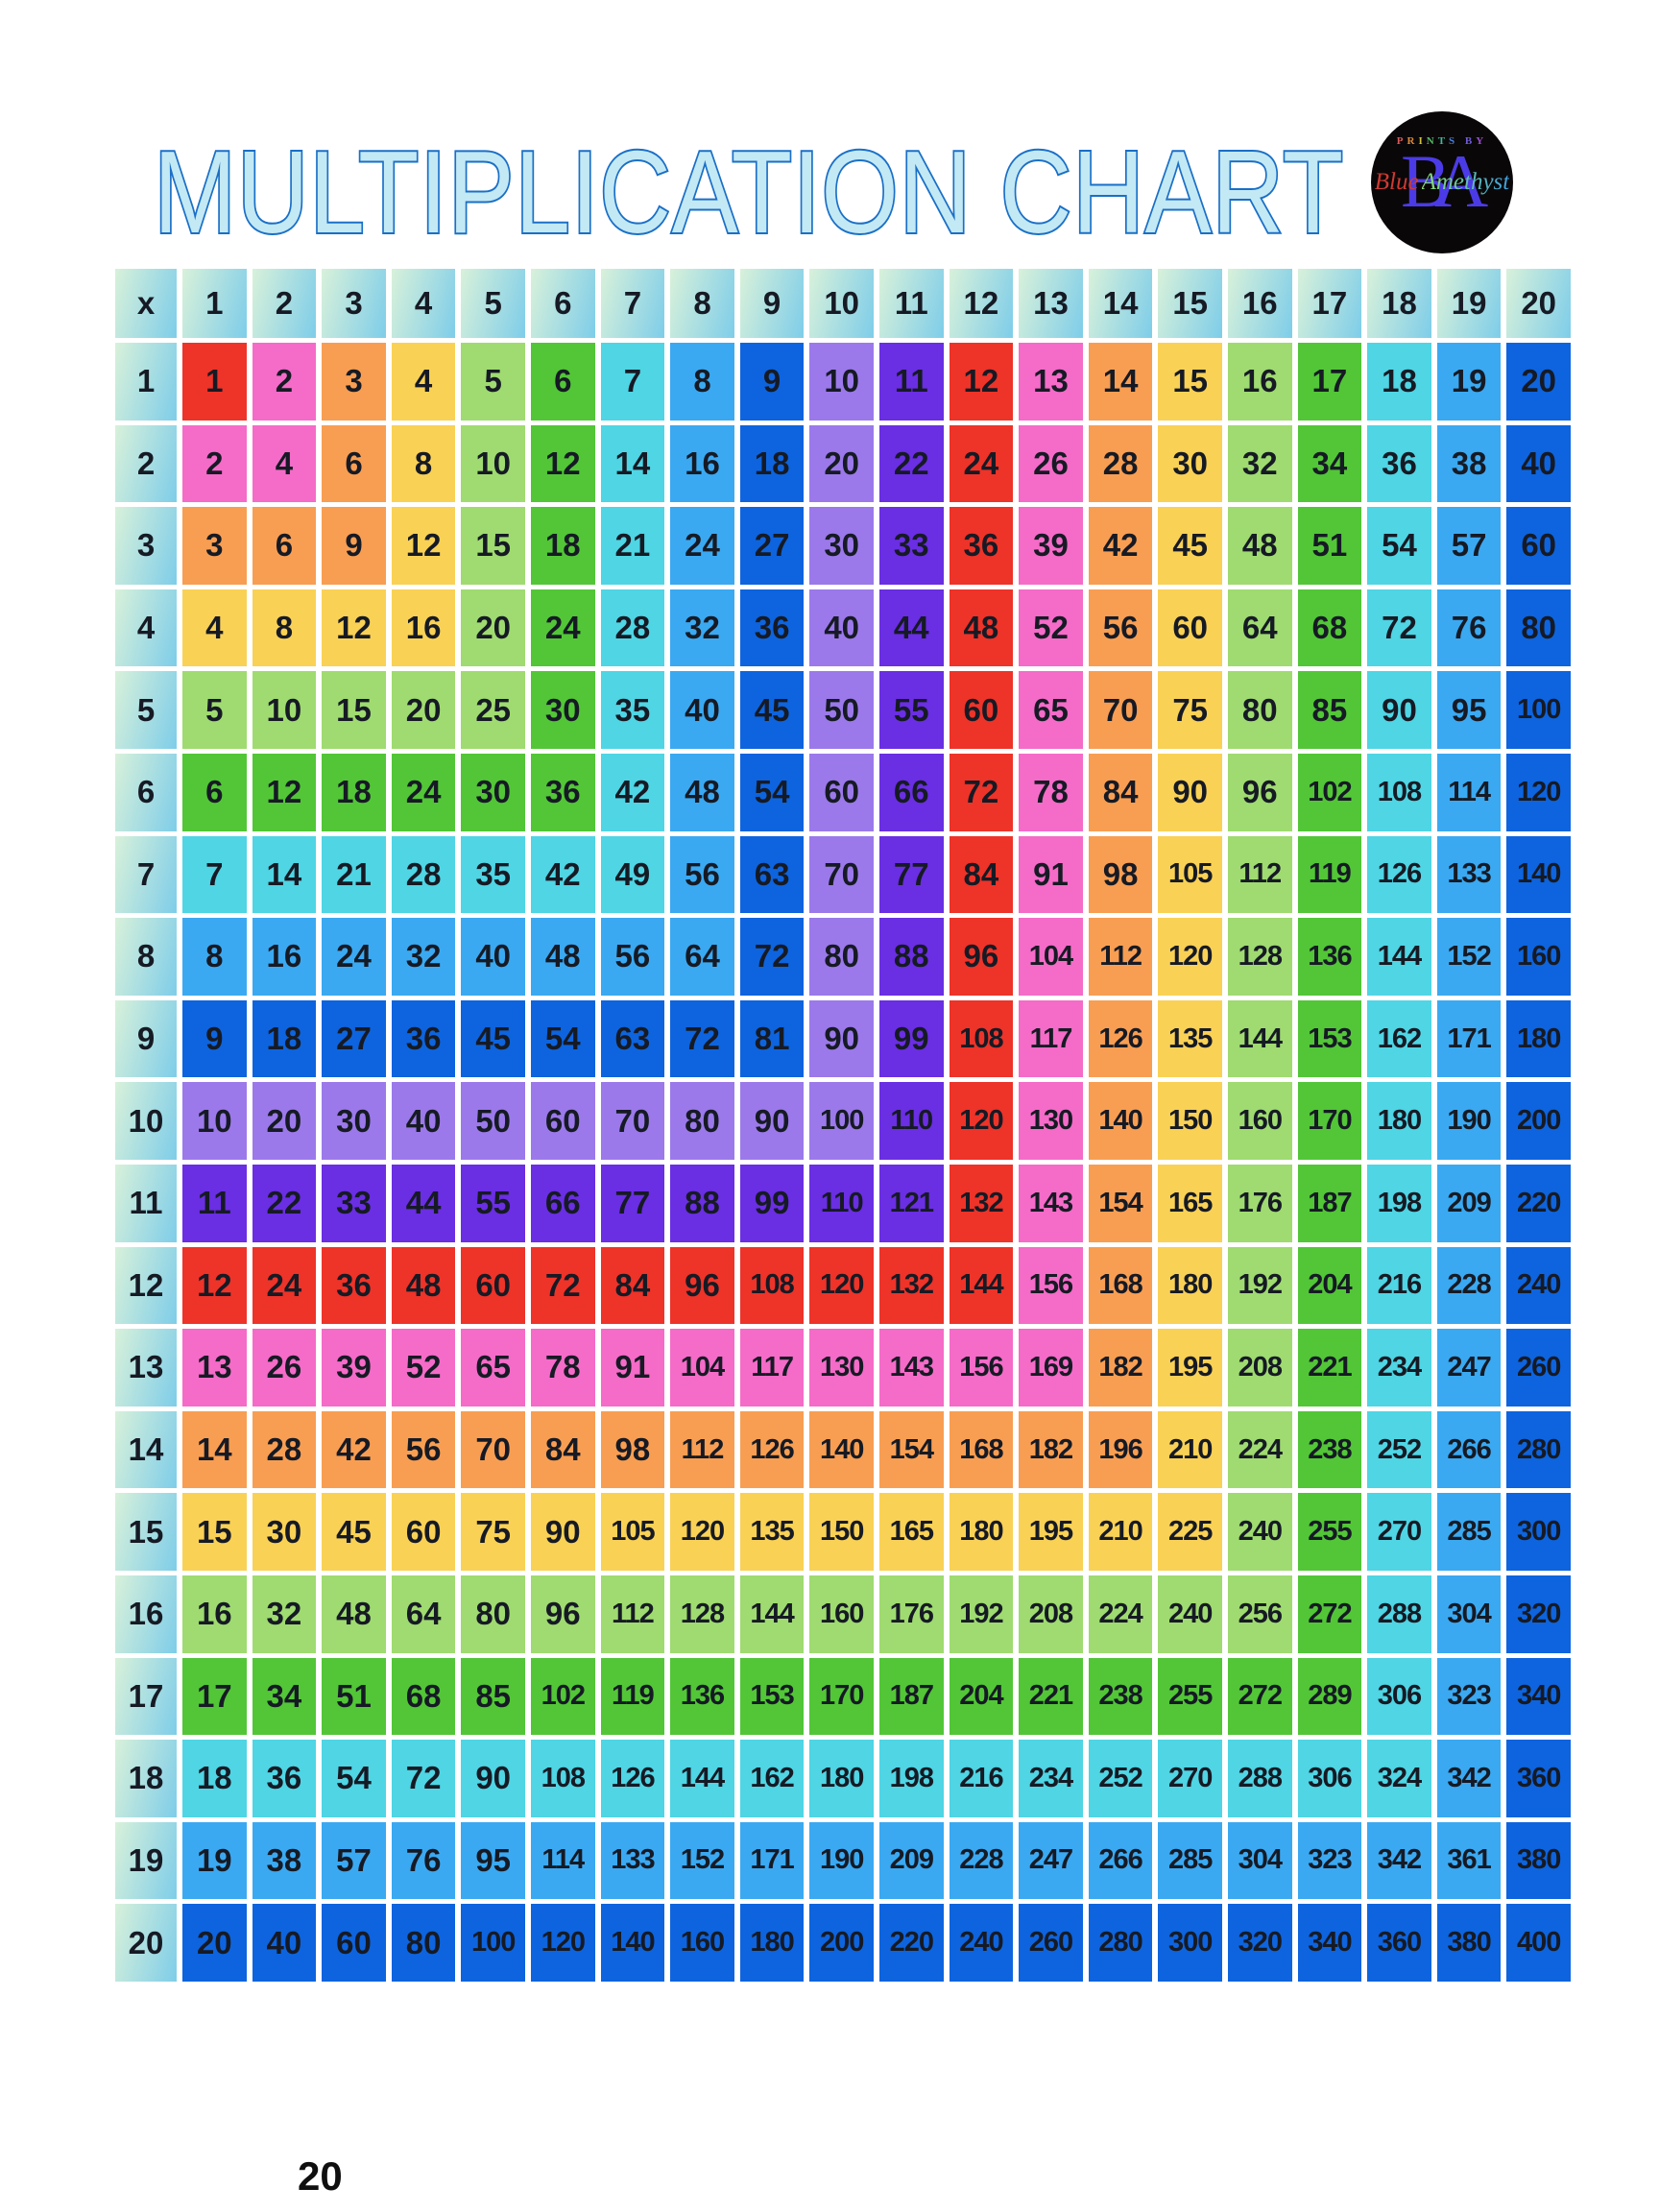  What do you see at coordinates (146, 303) in the screenshot?
I see `corner-cell: x` at bounding box center [146, 303].